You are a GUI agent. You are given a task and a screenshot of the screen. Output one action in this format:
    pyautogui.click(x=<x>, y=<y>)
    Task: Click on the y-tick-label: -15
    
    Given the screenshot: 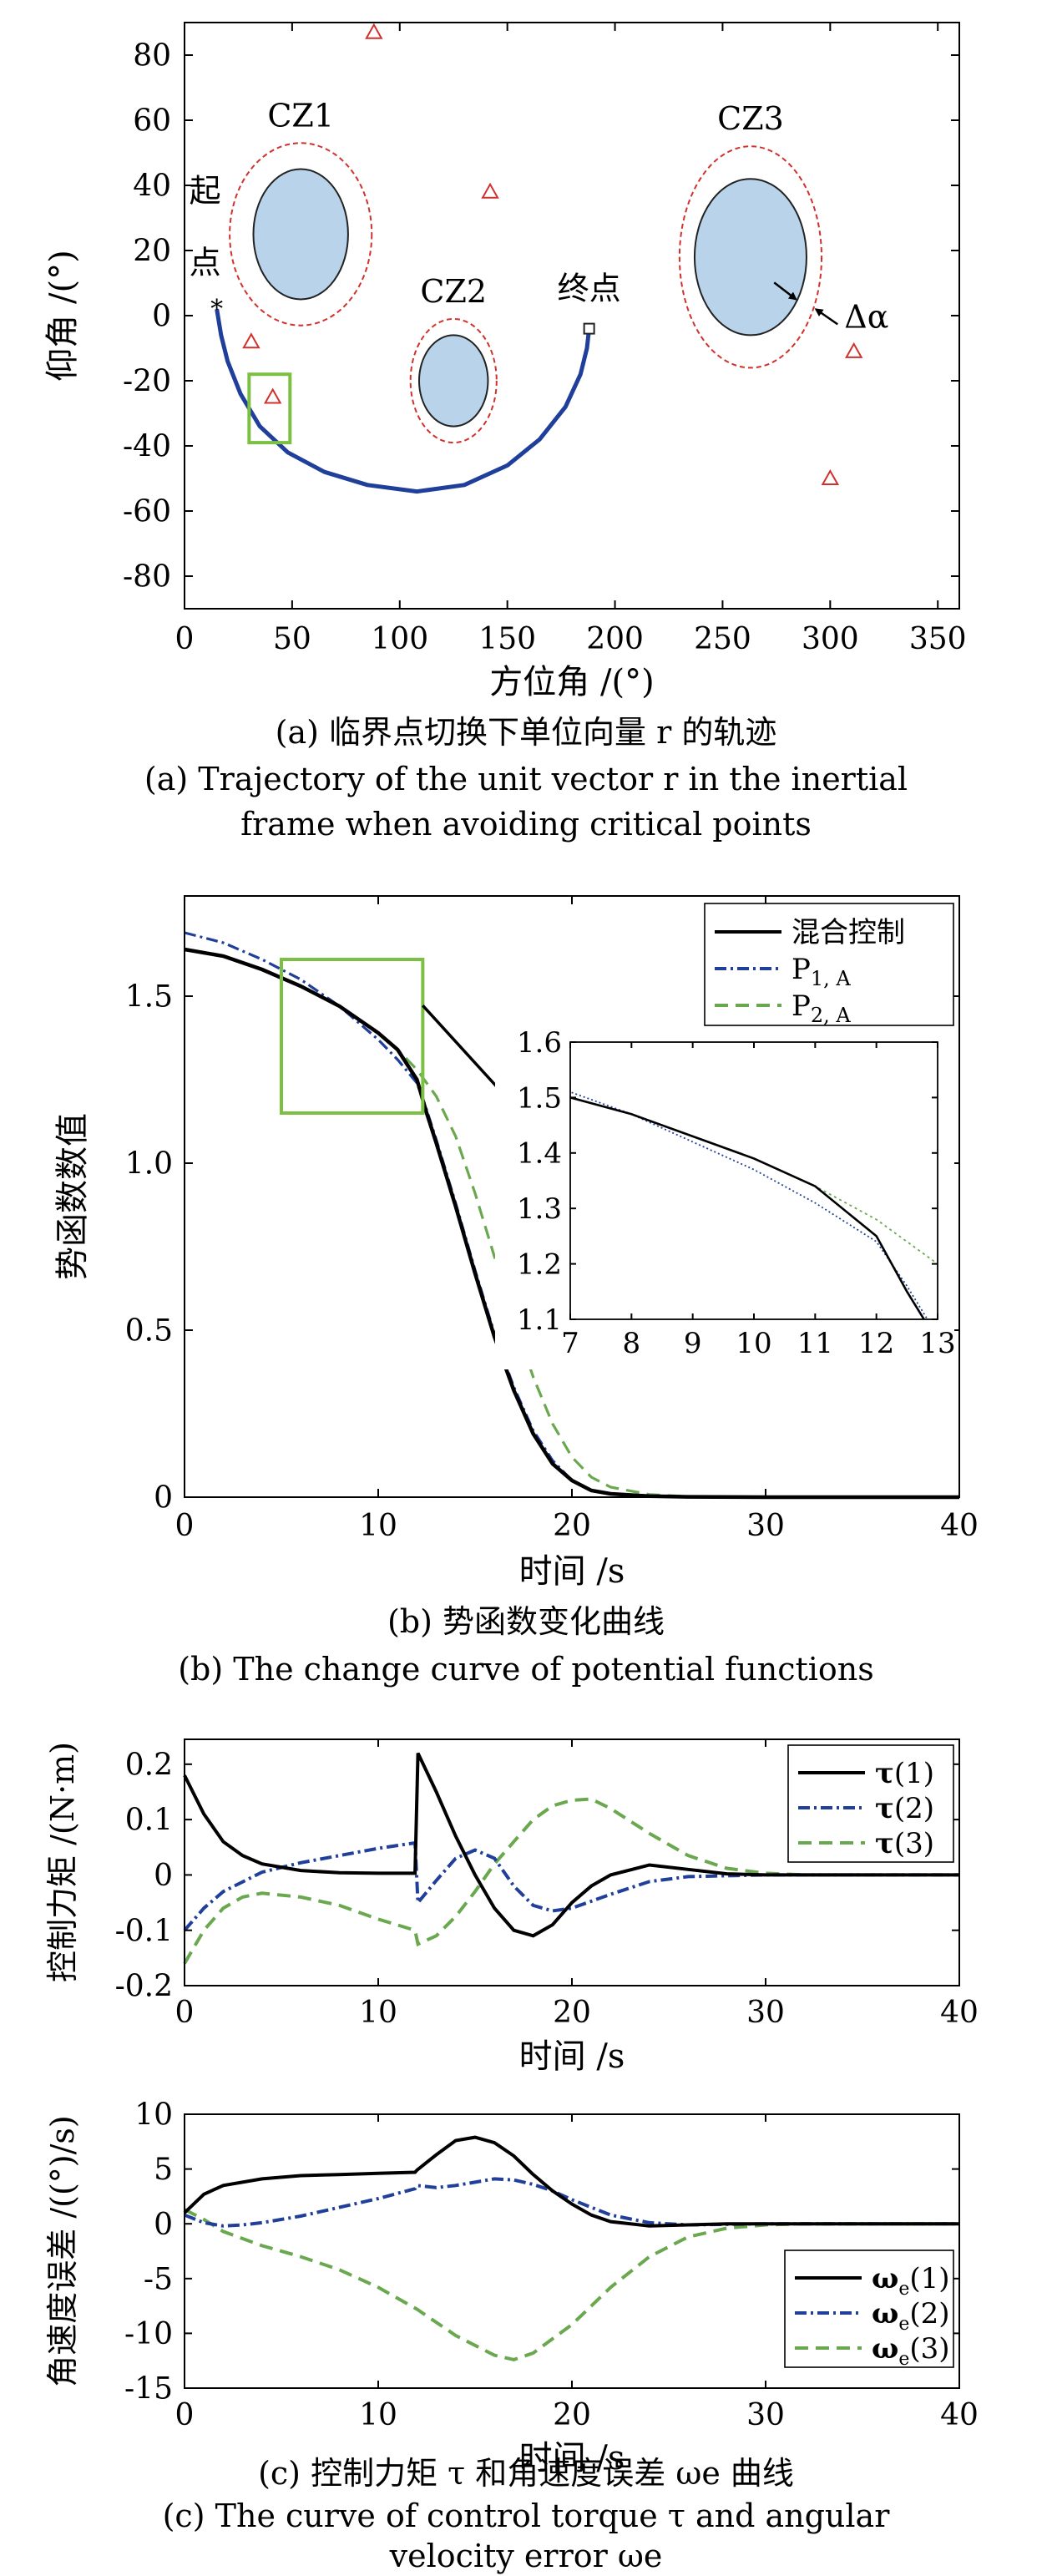 What is the action you would take?
    pyautogui.click(x=148, y=2389)
    